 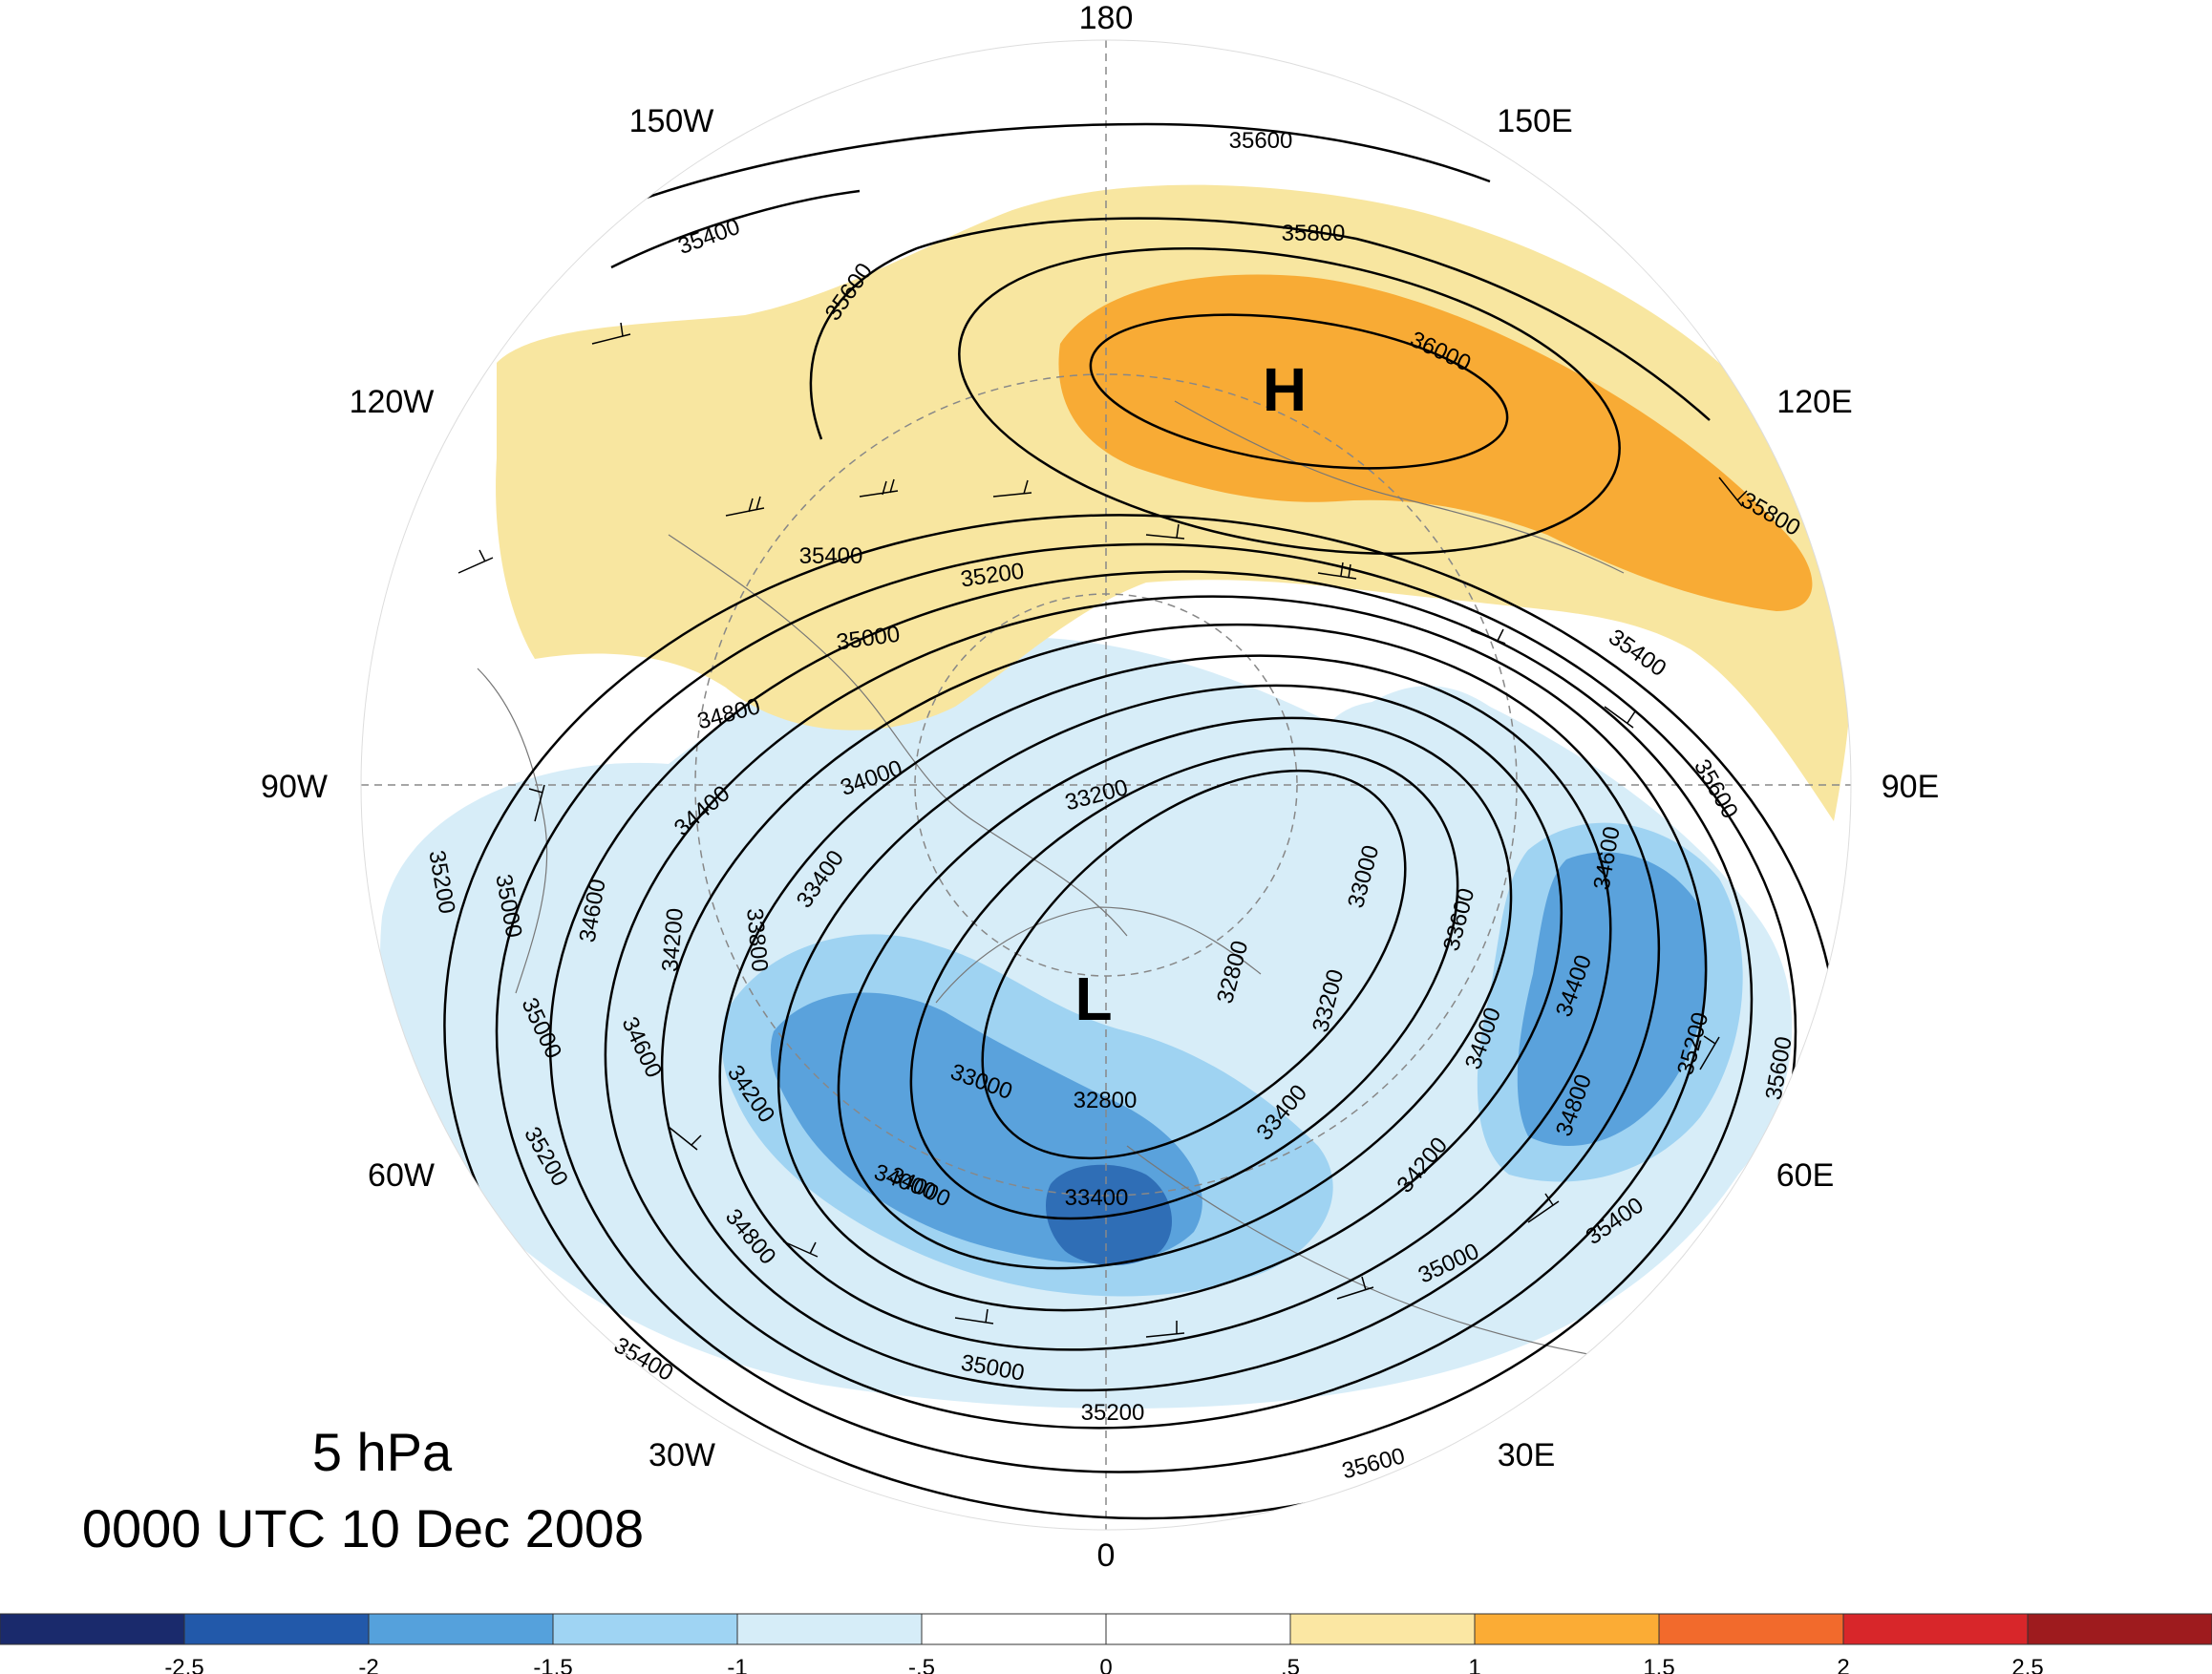 What do you see at coordinates (1658, 1664) in the screenshot?
I see `colorbar-tick-label: 1.5` at bounding box center [1658, 1664].